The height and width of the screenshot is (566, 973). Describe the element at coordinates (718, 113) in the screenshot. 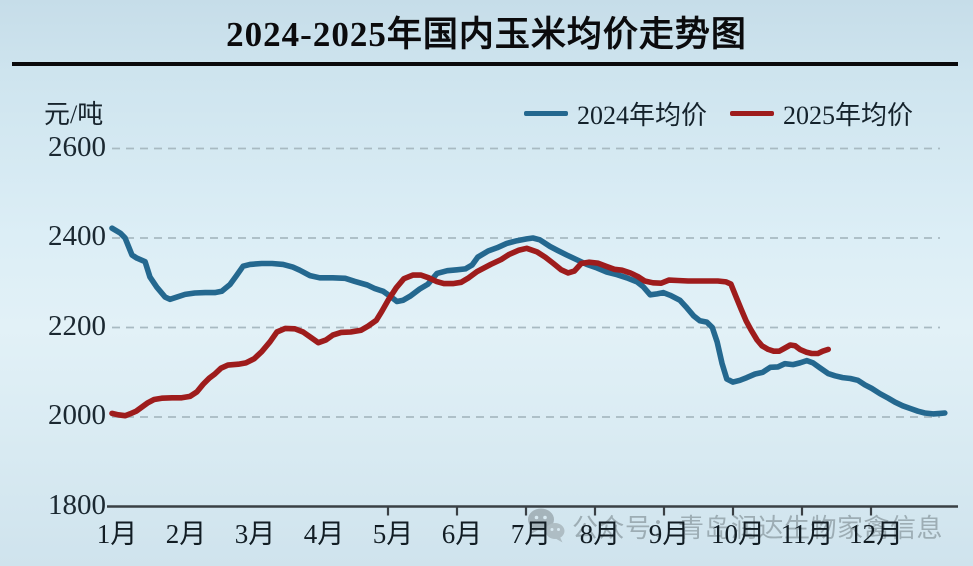

I see `legend: 2024年均价 2025年均价` at that location.